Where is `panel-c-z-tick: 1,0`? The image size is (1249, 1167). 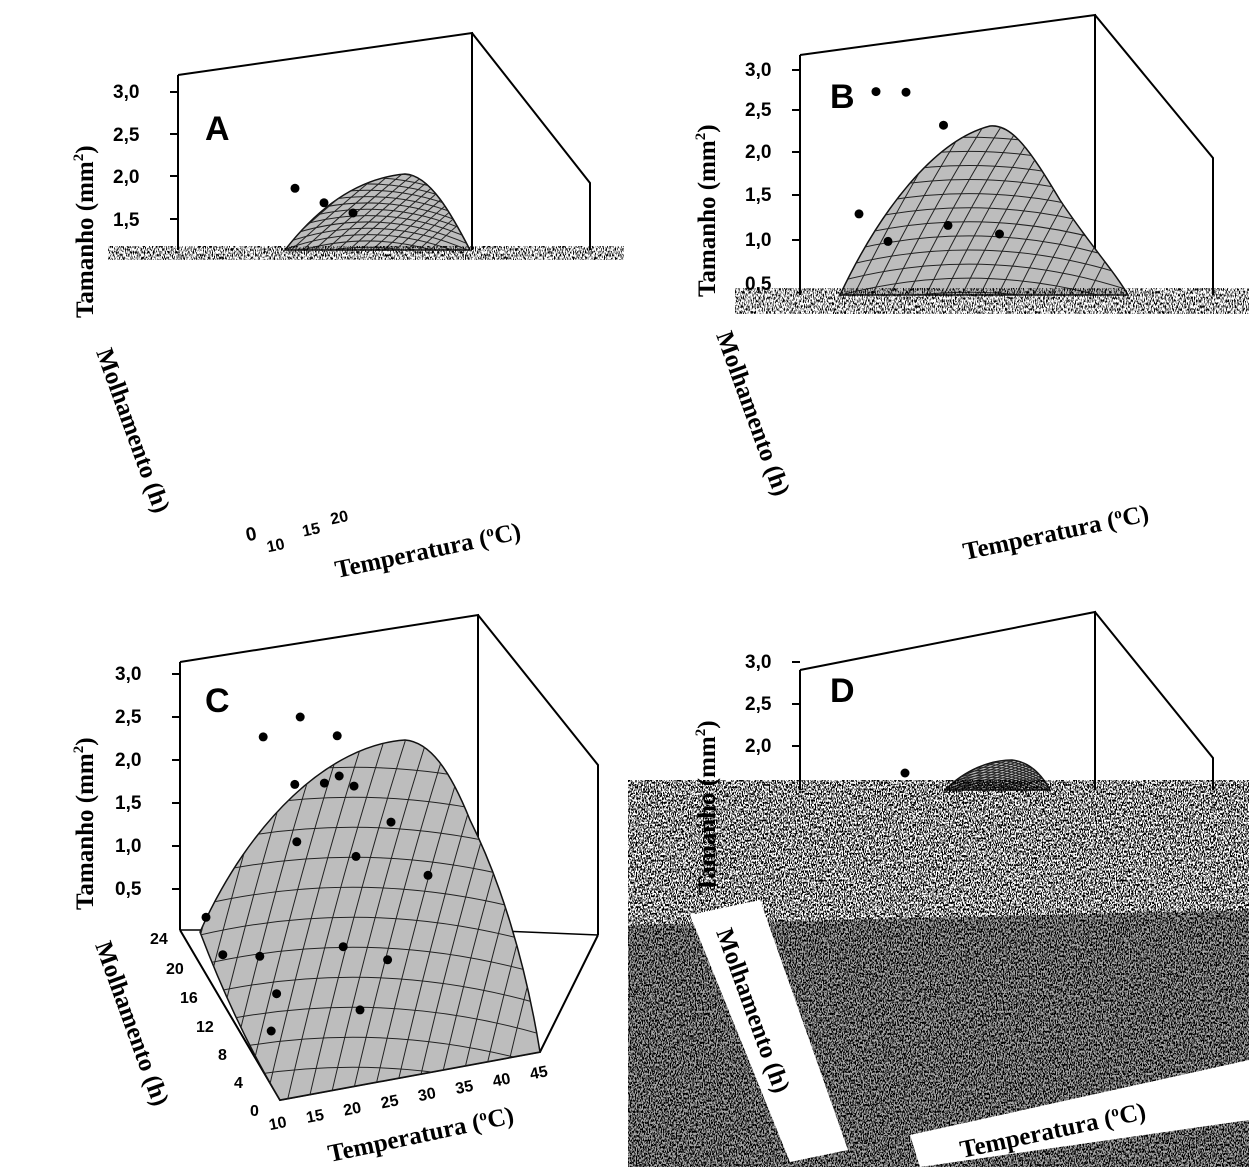
panel-c-z-tick: 1,0 is located at coordinates (128, 846).